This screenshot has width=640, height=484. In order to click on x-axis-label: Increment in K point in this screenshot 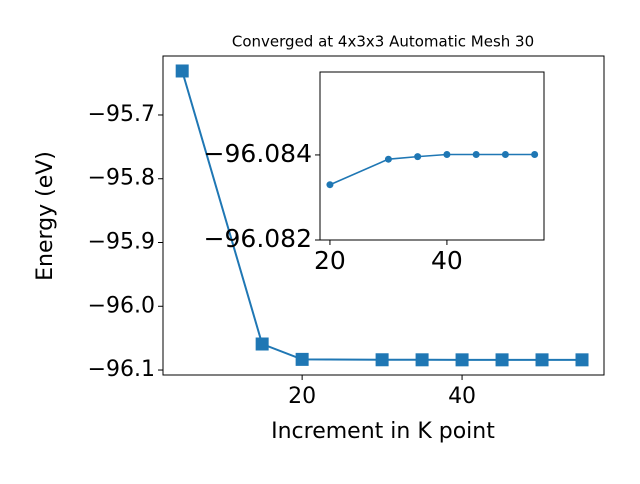, I will do `click(383, 431)`.